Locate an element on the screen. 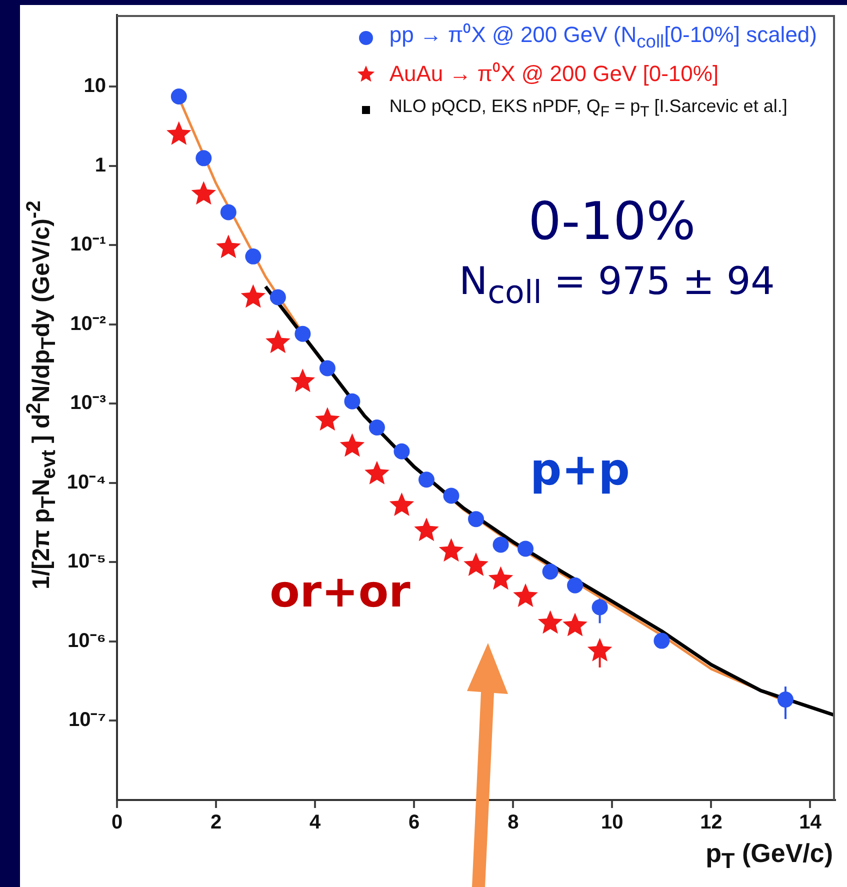 This screenshot has width=847, height=887. legend-label: AuAu → π⁰X @ 200 GeV [0-10%] is located at coordinates (554, 74).